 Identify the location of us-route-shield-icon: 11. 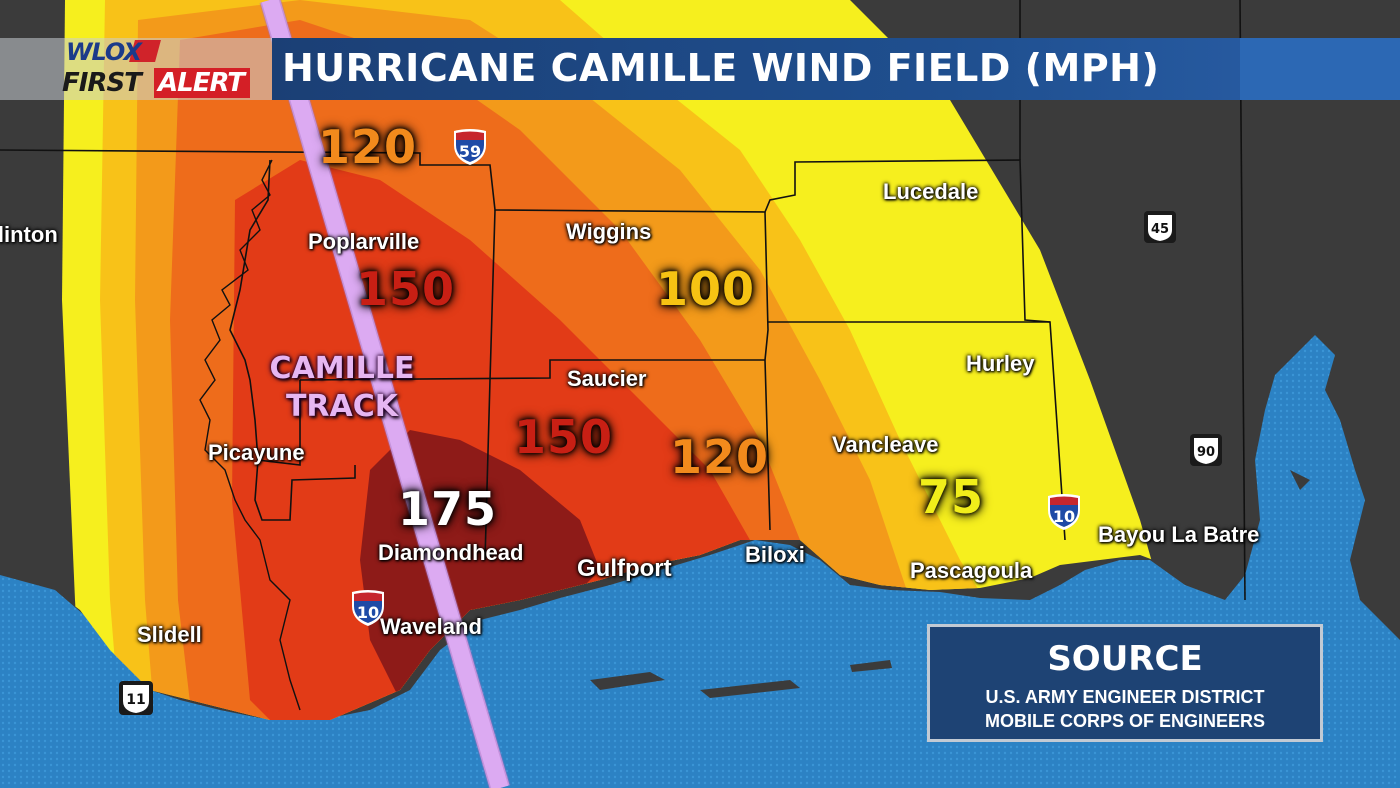
(136, 698).